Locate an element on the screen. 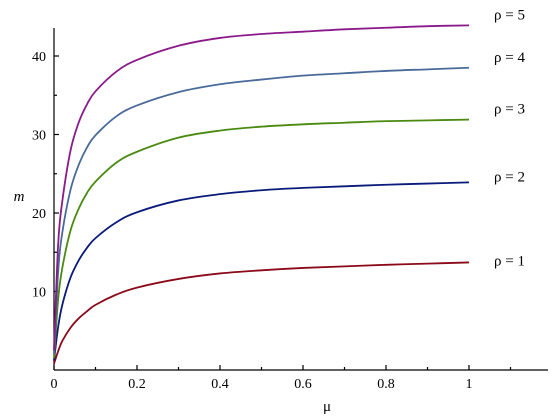  x-tick-label: 1 is located at coordinates (469, 384).